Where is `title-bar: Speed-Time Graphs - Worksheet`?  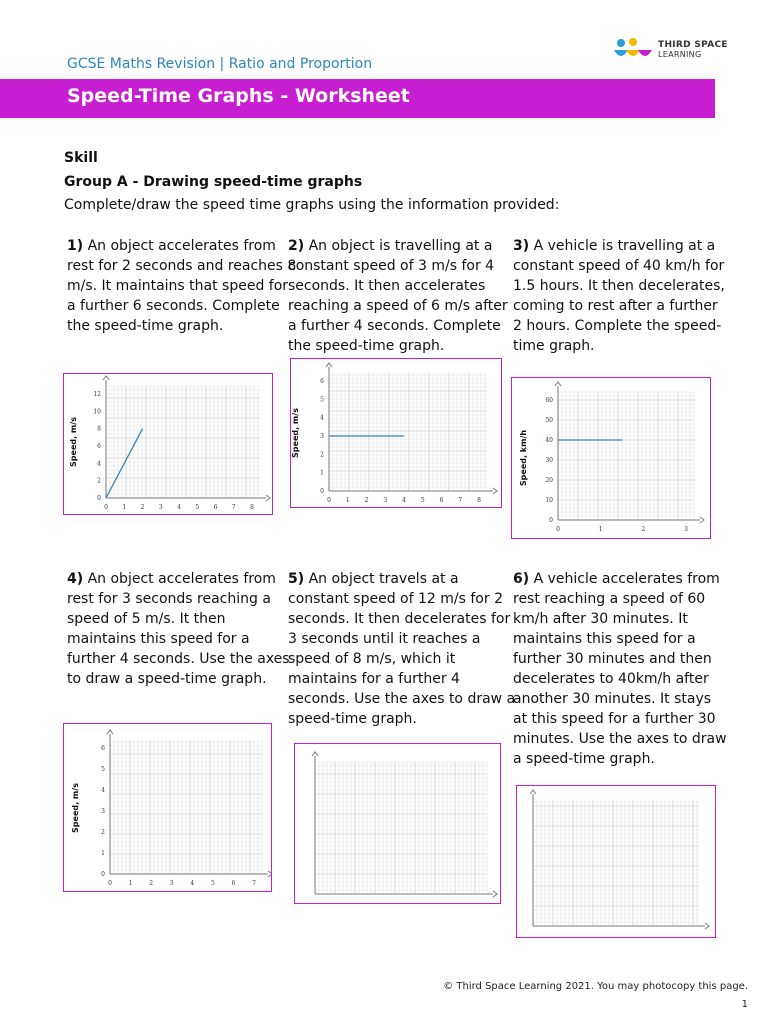
title-bar: Speed-Time Graphs - Worksheet is located at coordinates (357, 98).